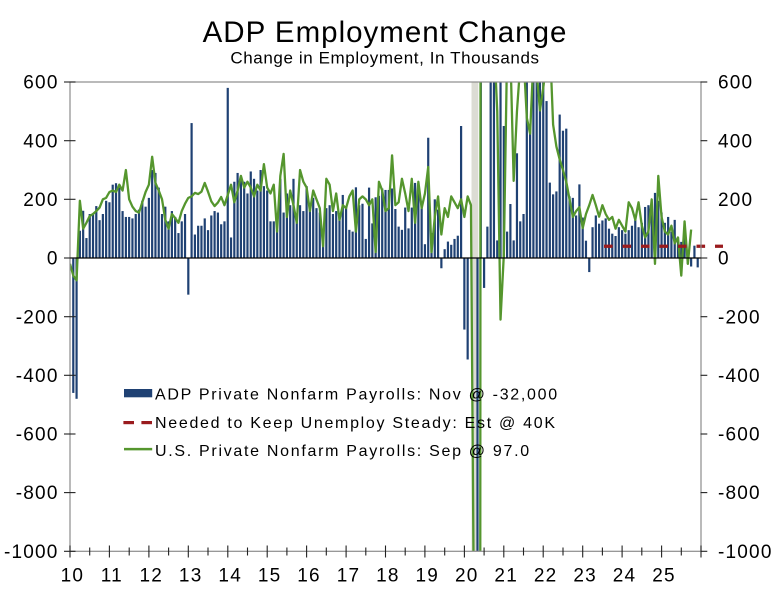 This screenshot has width=772, height=597. What do you see at coordinates (384, 58) in the screenshot?
I see `svg-text:Change in Employment, In Thous: Change in Employment, In Thousands` at bounding box center [384, 58].